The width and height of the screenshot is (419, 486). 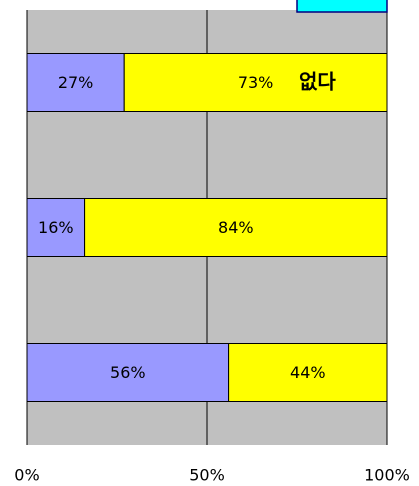 I want to click on data-label: 73%, so click(x=256, y=82).